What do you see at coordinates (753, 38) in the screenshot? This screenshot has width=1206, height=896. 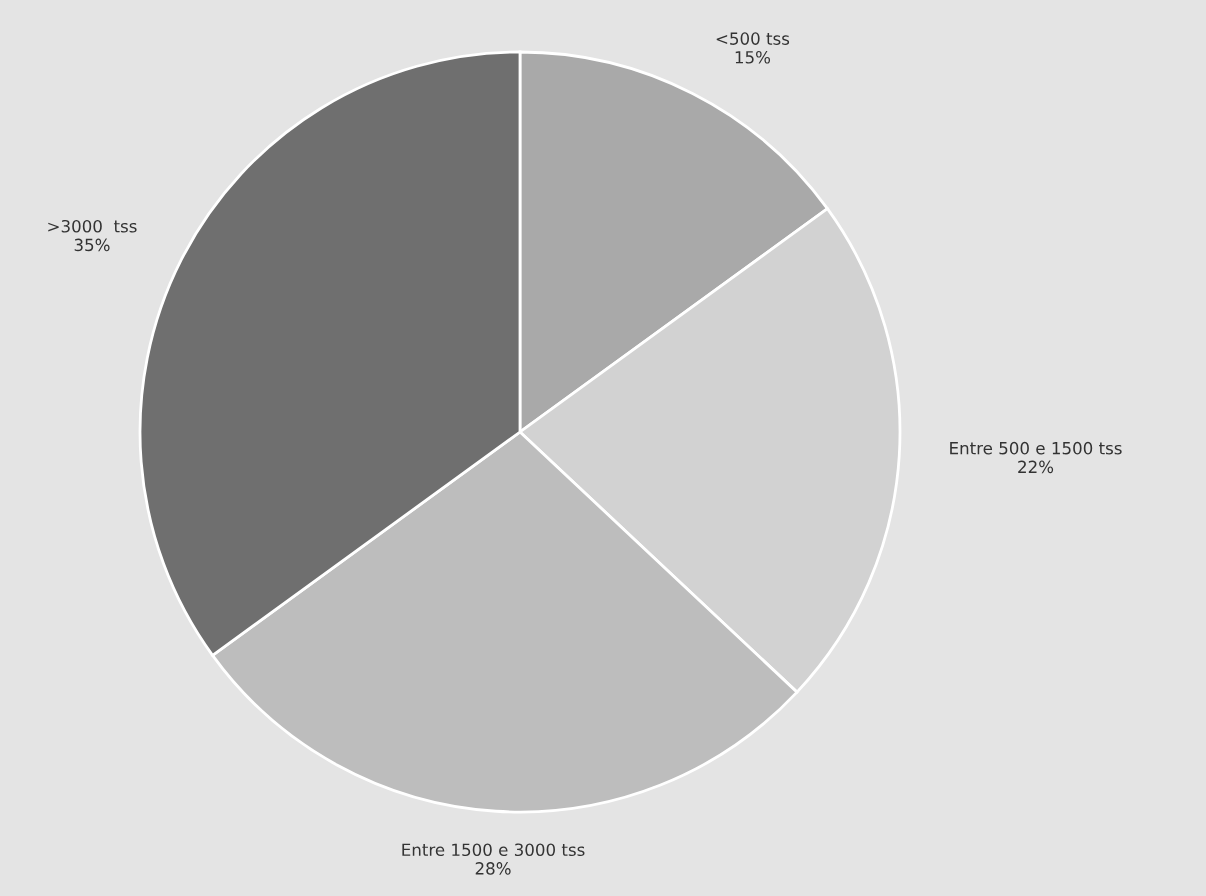 I see `slice-label: <500 tss` at bounding box center [753, 38].